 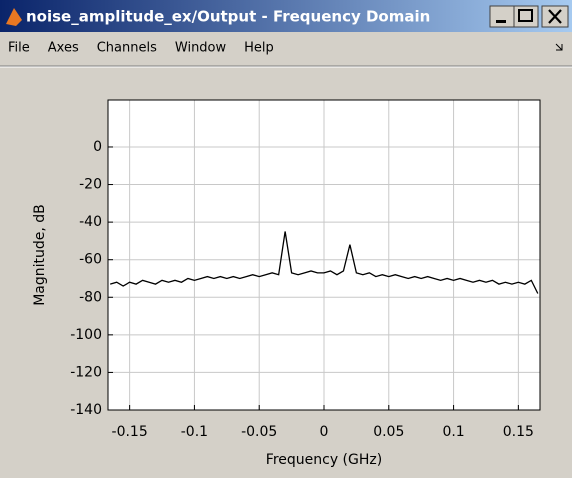 I want to click on y-tick-label: 0, so click(x=97, y=147).